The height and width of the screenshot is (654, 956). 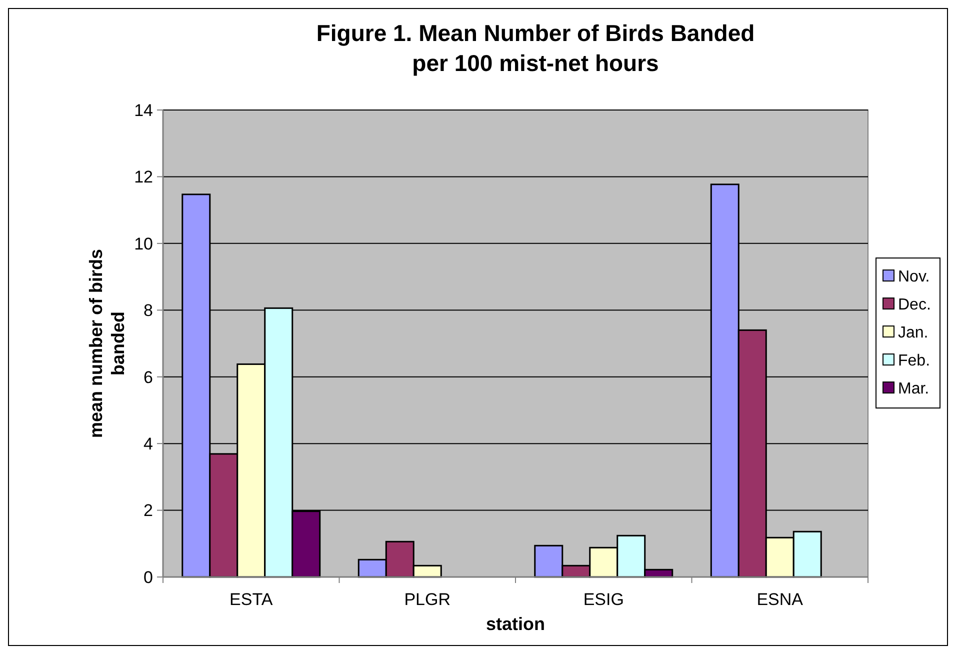 I want to click on y-tick-label: 4, so click(x=148, y=444).